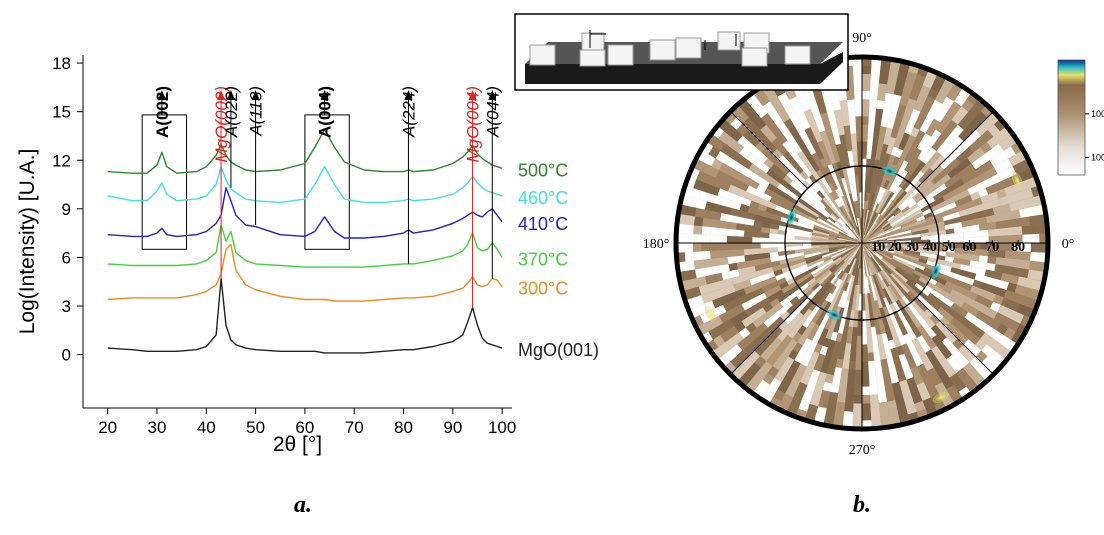 The width and height of the screenshot is (1104, 535). Describe the element at coordinates (543, 198) in the screenshot. I see `series-label: 460°C` at that location.